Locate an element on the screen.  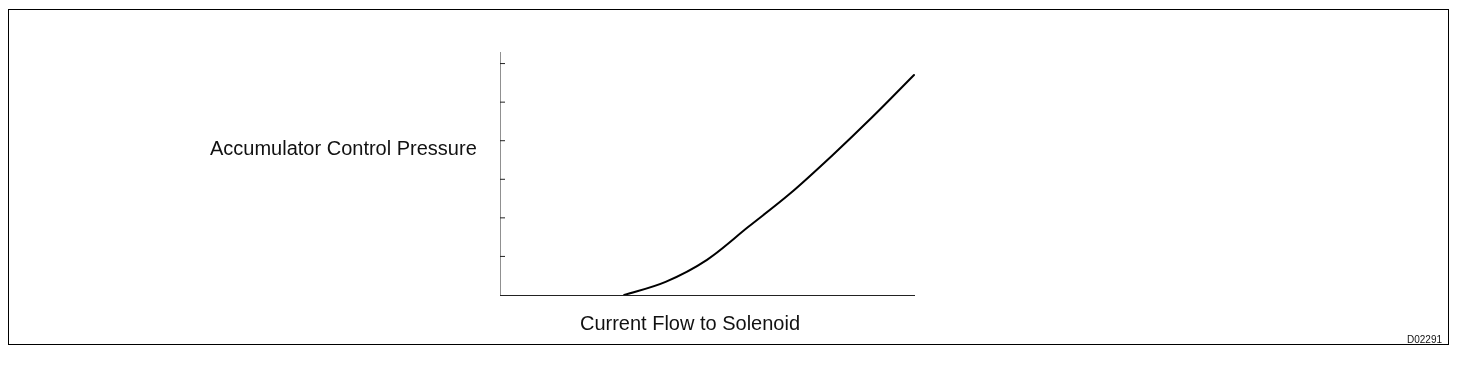
x-axis-title: Current Flow to Solenoid is located at coordinates (690, 323).